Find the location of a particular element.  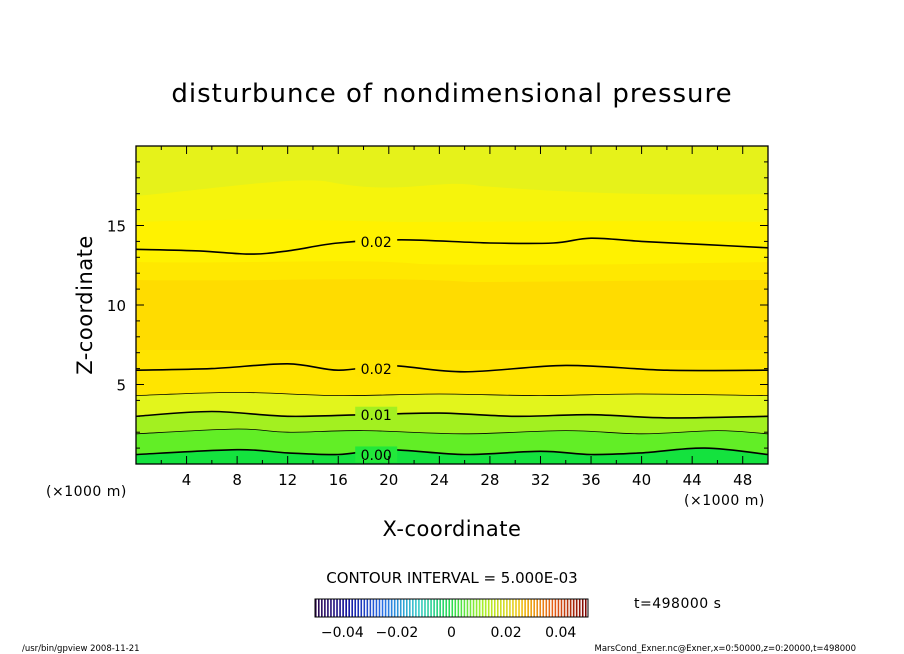

contour-label-text: 0.00 is located at coordinates (376, 456).